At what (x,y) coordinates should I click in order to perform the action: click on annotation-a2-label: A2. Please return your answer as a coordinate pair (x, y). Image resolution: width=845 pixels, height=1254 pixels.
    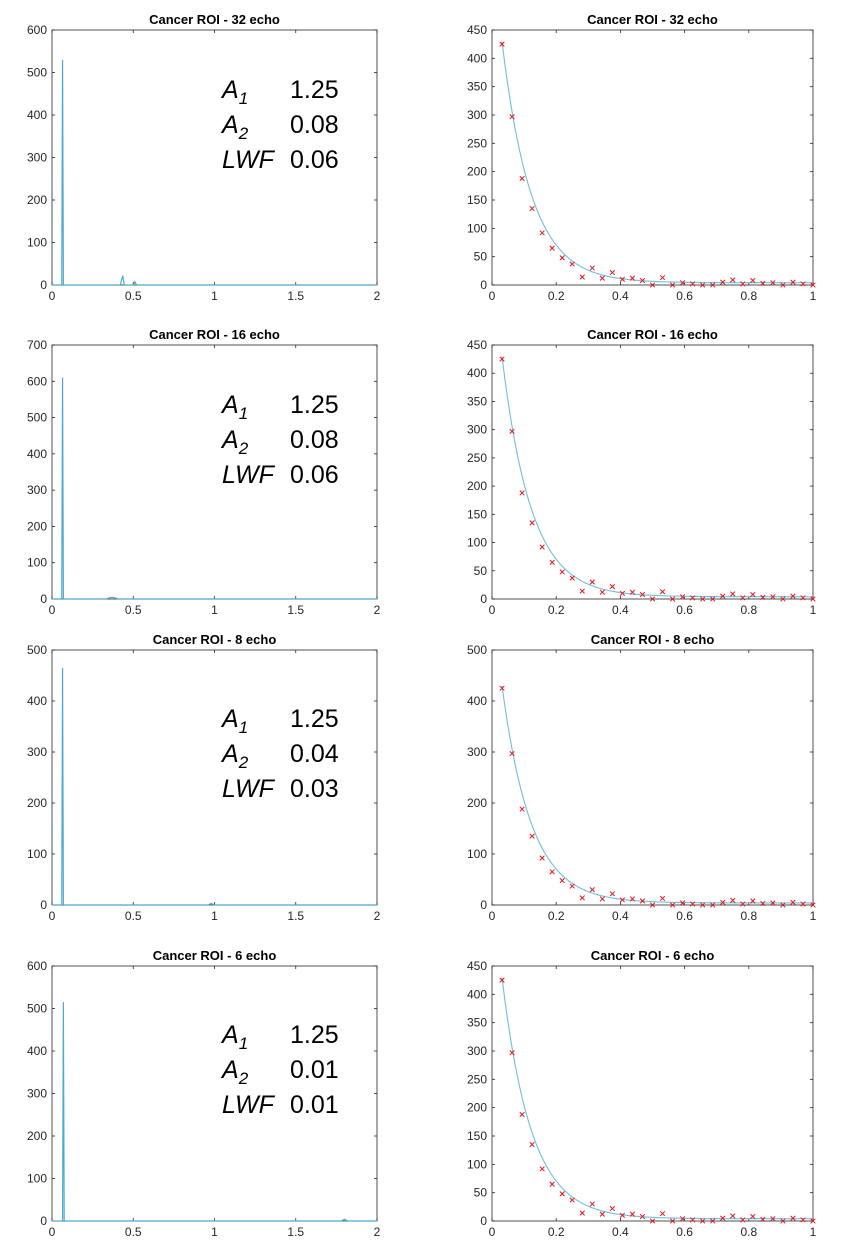
    Looking at the image, I should click on (234, 756).